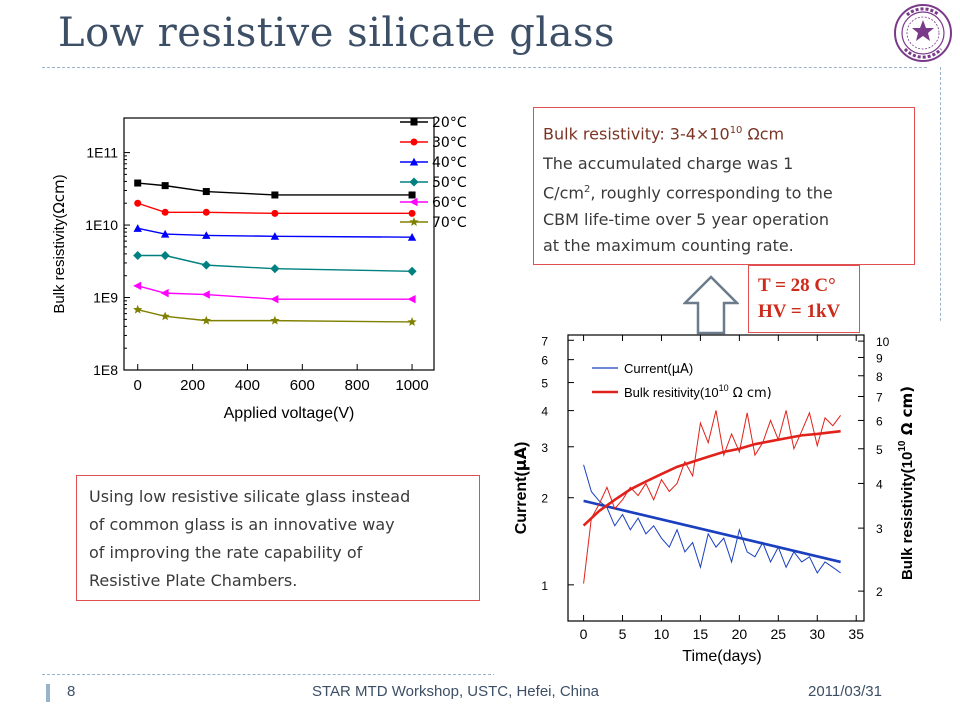  What do you see at coordinates (105, 298) in the screenshot?
I see `y-tick-label: 1E9` at bounding box center [105, 298].